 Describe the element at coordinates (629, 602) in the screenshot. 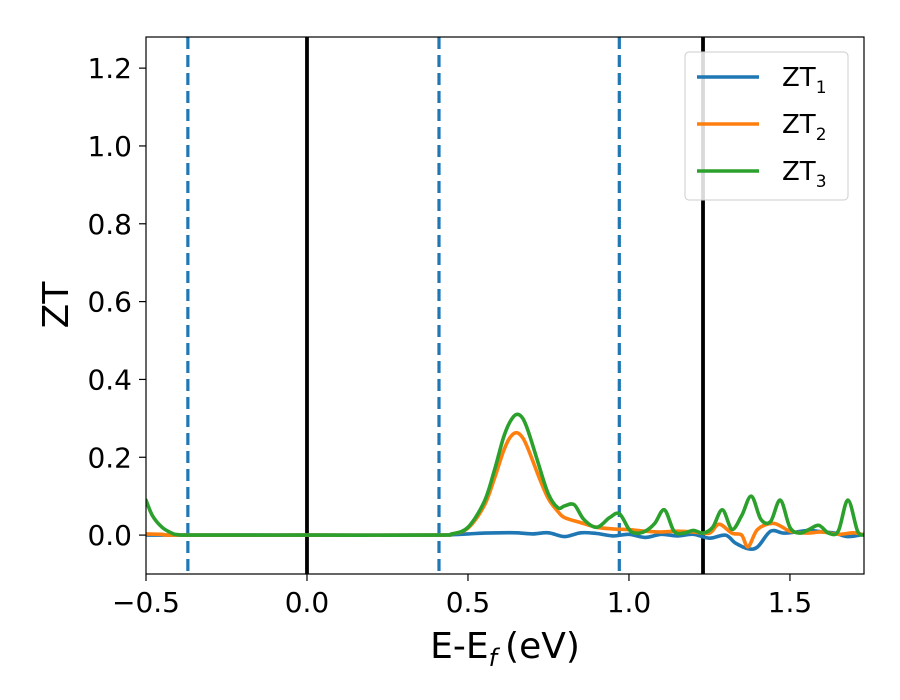

I see `x-tick-label: 1.0` at that location.